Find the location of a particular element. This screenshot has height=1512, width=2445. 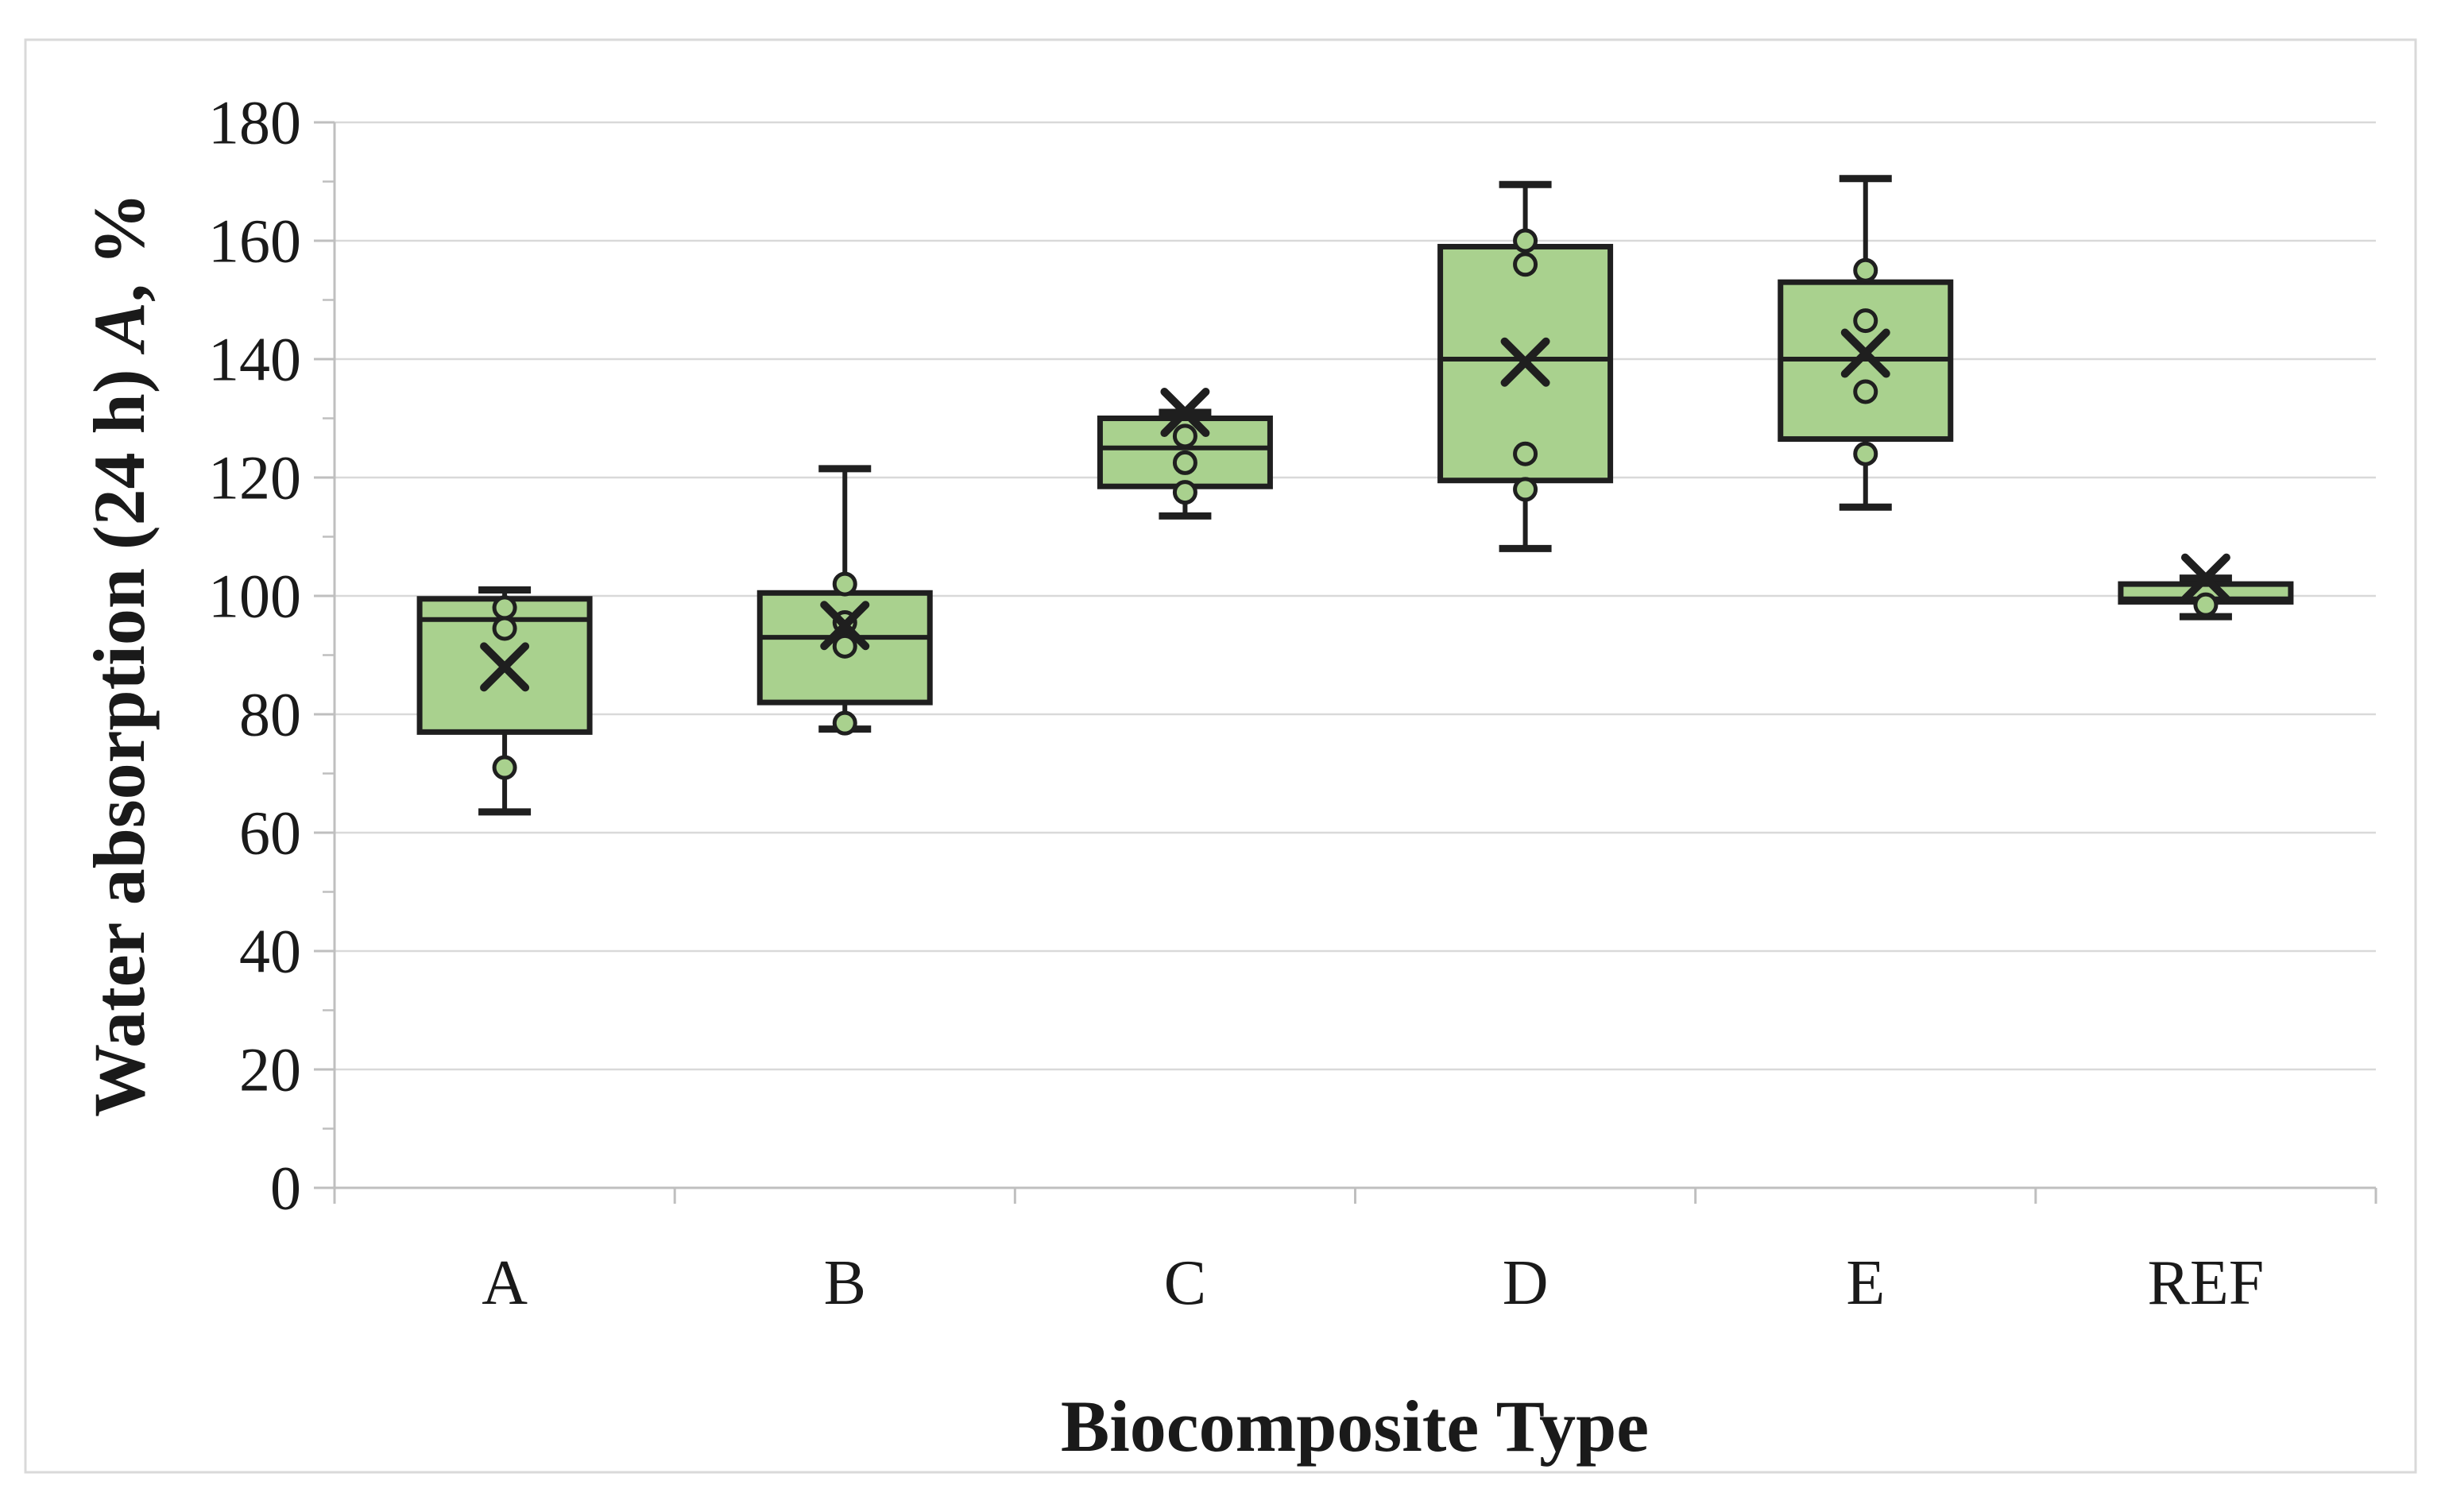

y-tick-label-180: 180 is located at coordinates (254, 122).